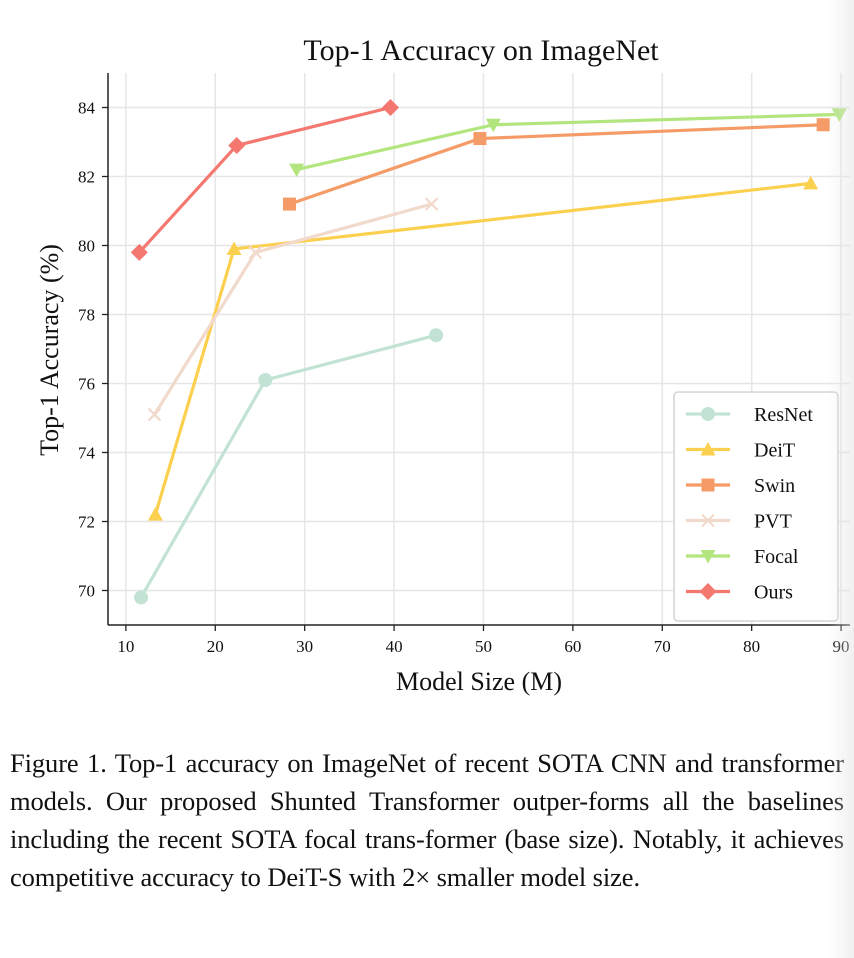 This screenshot has height=958, width=854. I want to click on chart-title: Top-1 Accuracy on ImageNet, so click(481, 50).